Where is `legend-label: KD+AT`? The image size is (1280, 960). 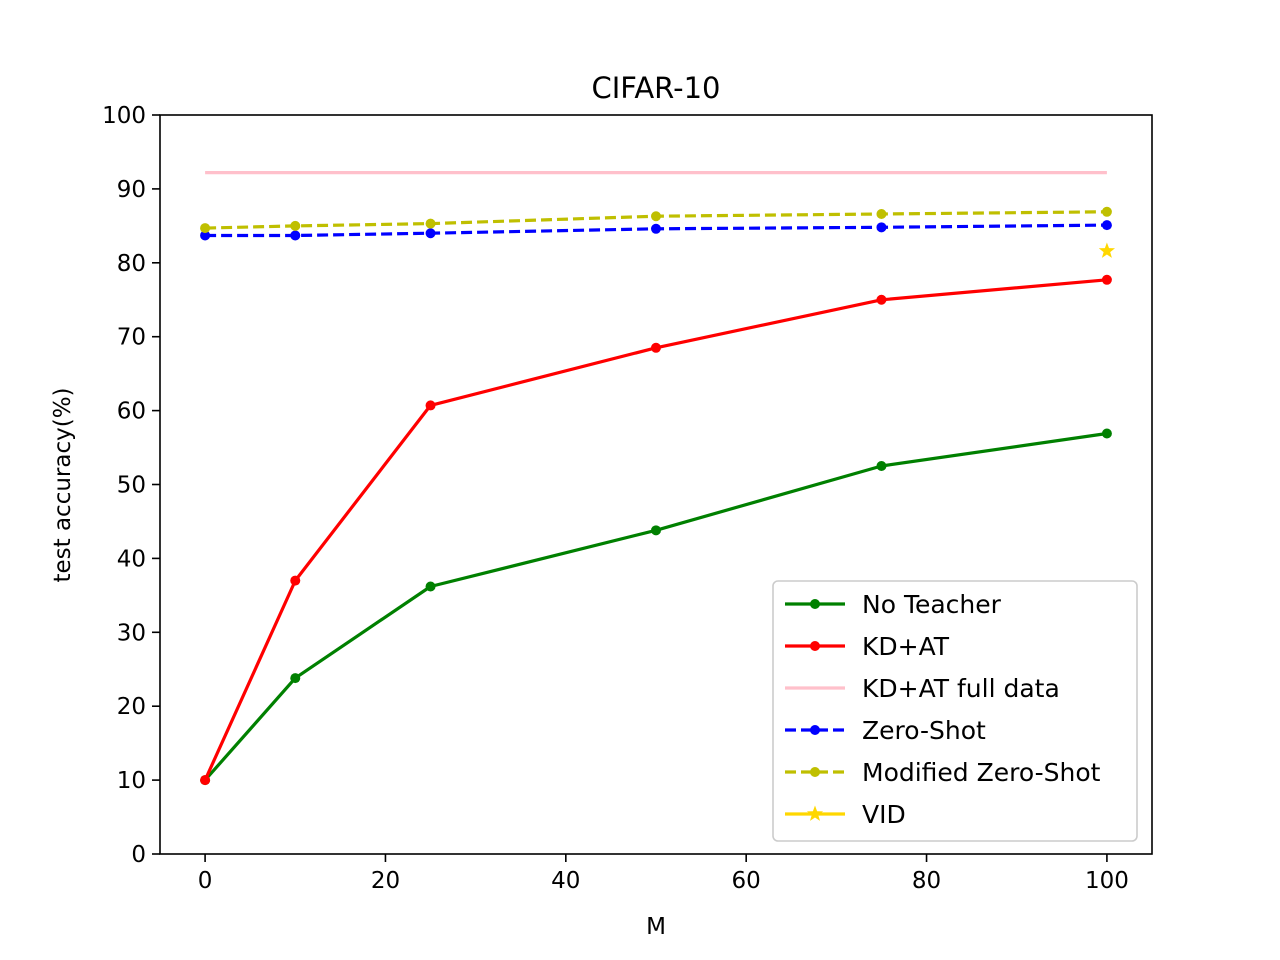 legend-label: KD+AT is located at coordinates (906, 646).